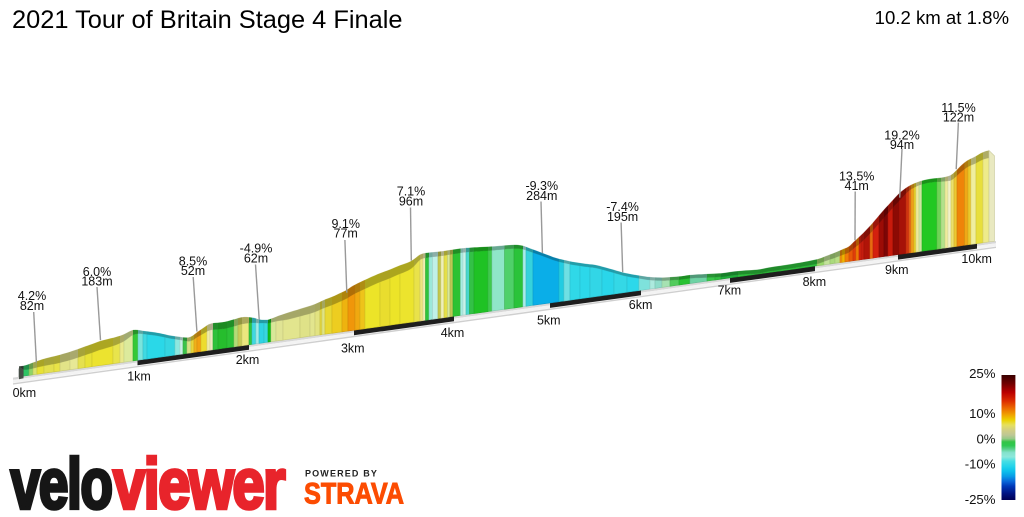  I want to click on svg-text: 183m, so click(96, 282).